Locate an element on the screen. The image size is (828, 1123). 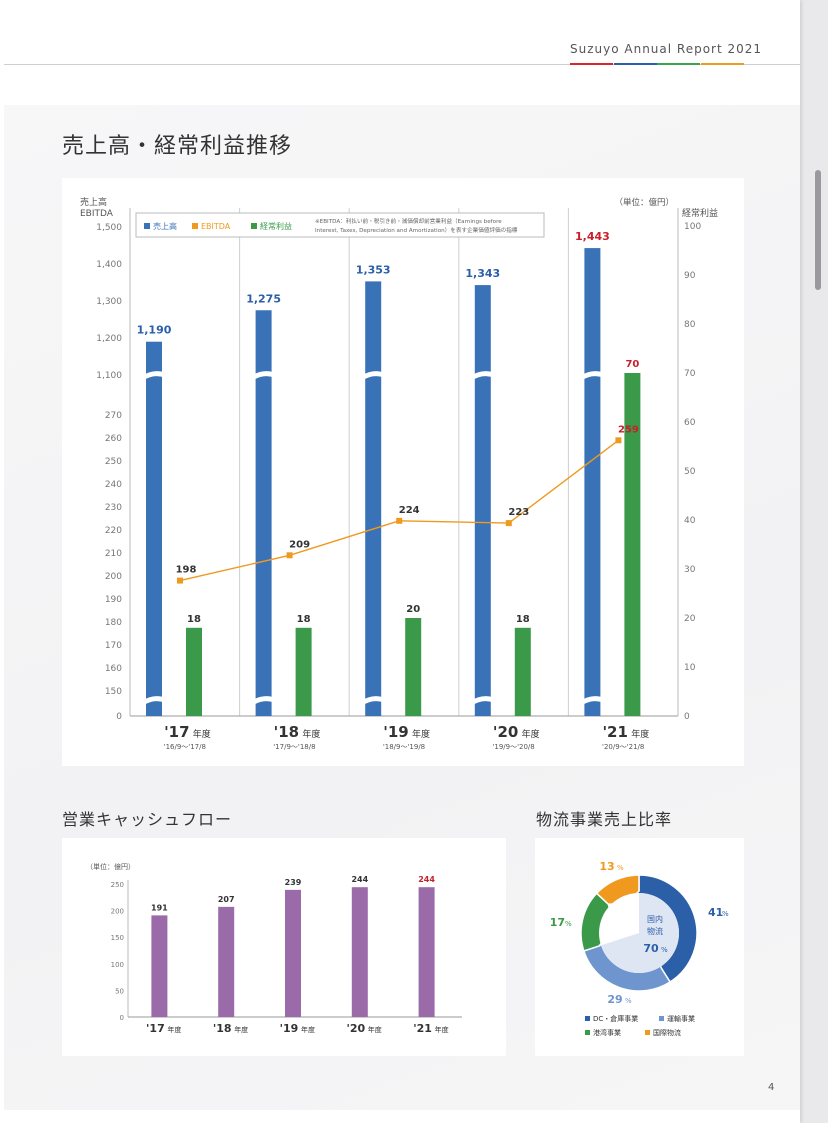
category-year-label: '17 is located at coordinates (155, 1028).